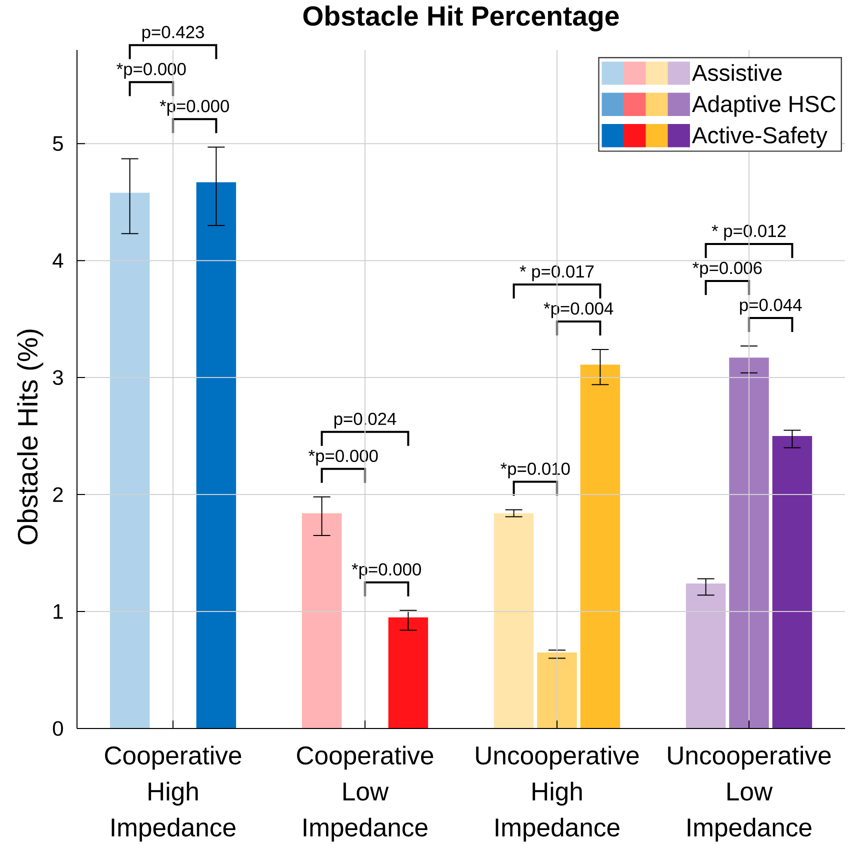 The image size is (848, 845). I want to click on y-tick-label: 2, so click(58, 494).